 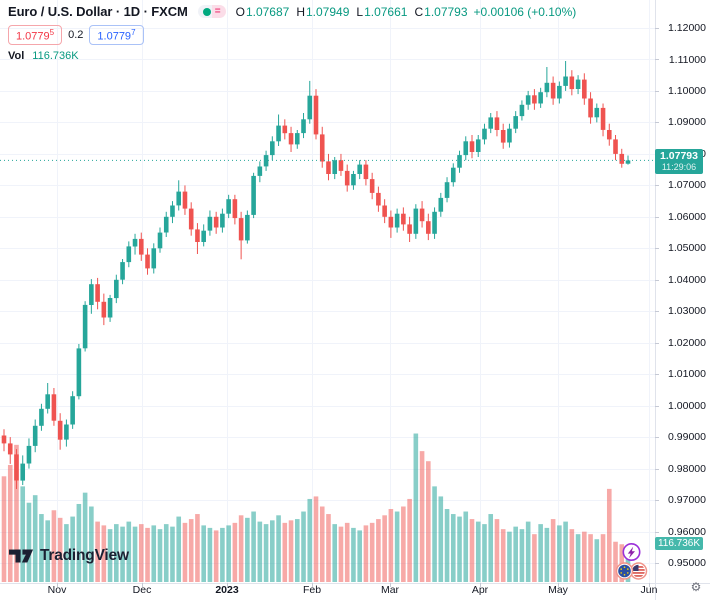 I want to click on low-value: 1.07661, so click(x=386, y=11).